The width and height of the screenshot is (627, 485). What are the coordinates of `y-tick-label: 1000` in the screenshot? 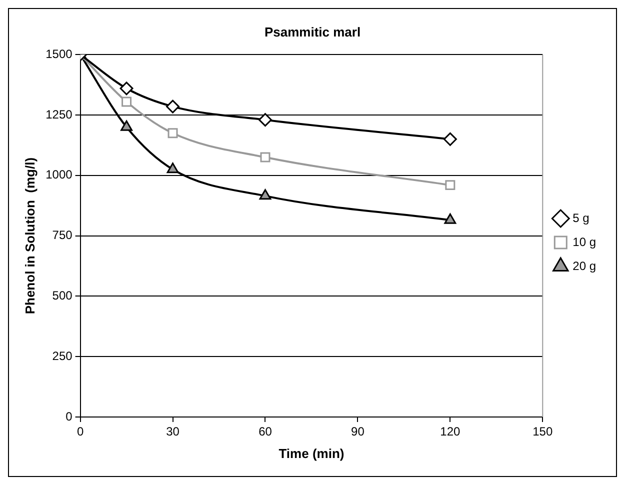 It's located at (59, 175).